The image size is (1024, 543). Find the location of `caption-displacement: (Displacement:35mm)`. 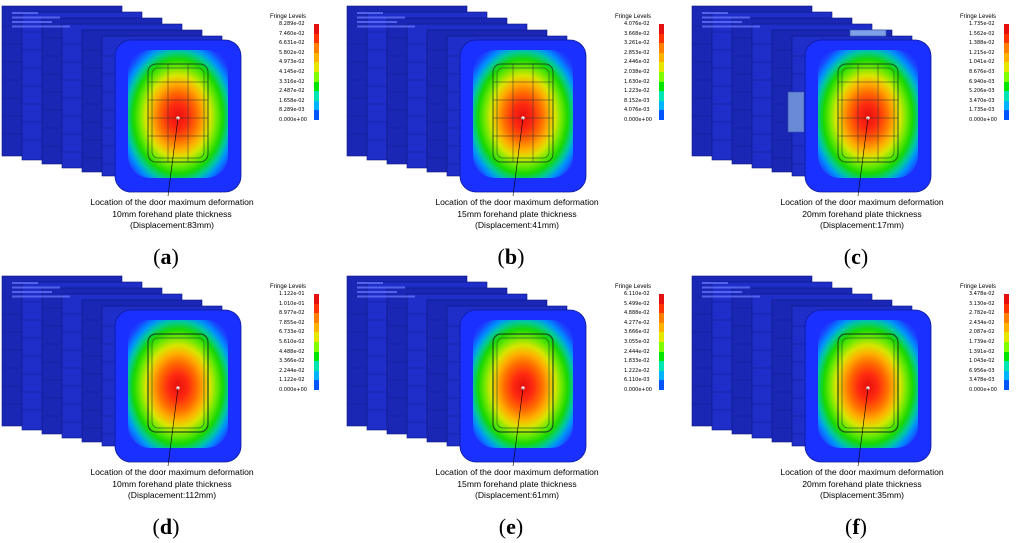

caption-displacement: (Displacement:35mm) is located at coordinates (862, 495).